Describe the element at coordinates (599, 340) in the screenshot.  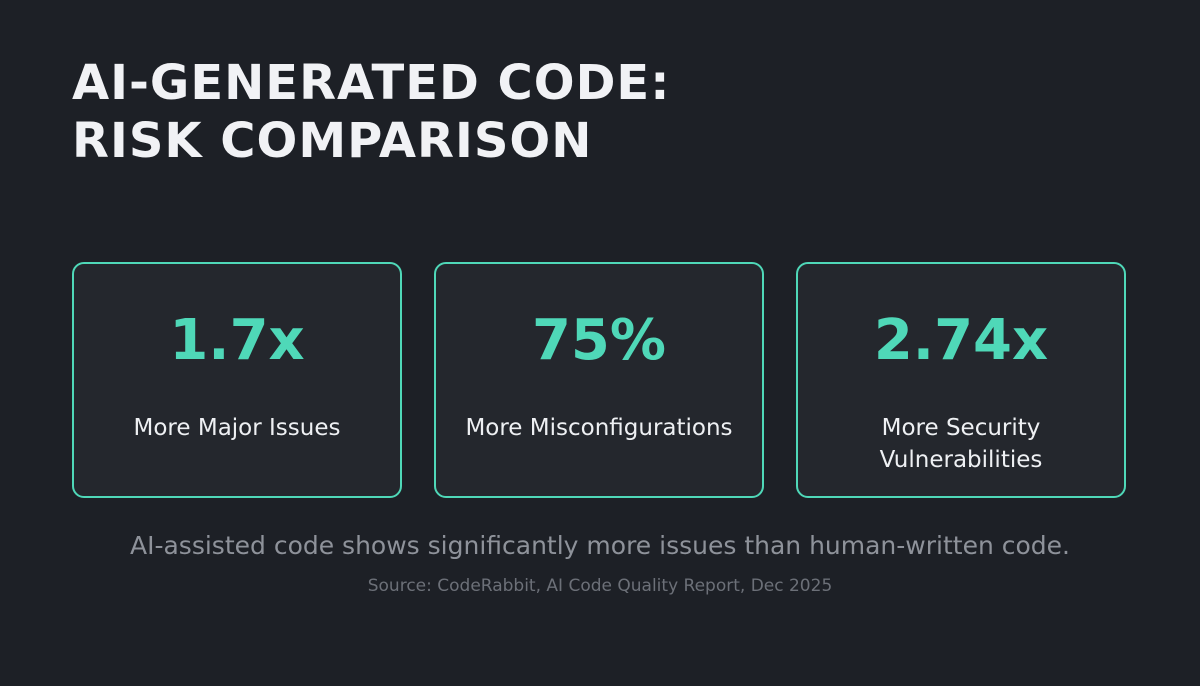
I see `stat-value: 75%` at that location.